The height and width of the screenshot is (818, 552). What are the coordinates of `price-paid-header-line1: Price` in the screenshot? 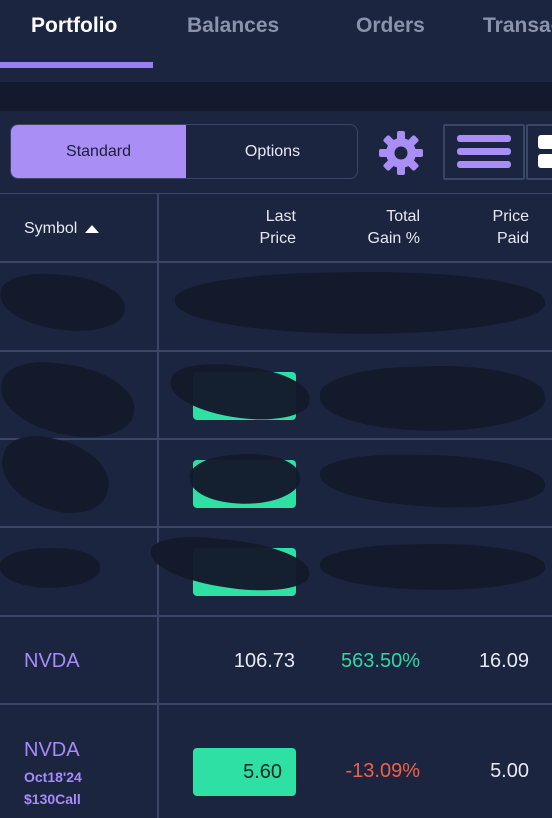 It's located at (510, 216).